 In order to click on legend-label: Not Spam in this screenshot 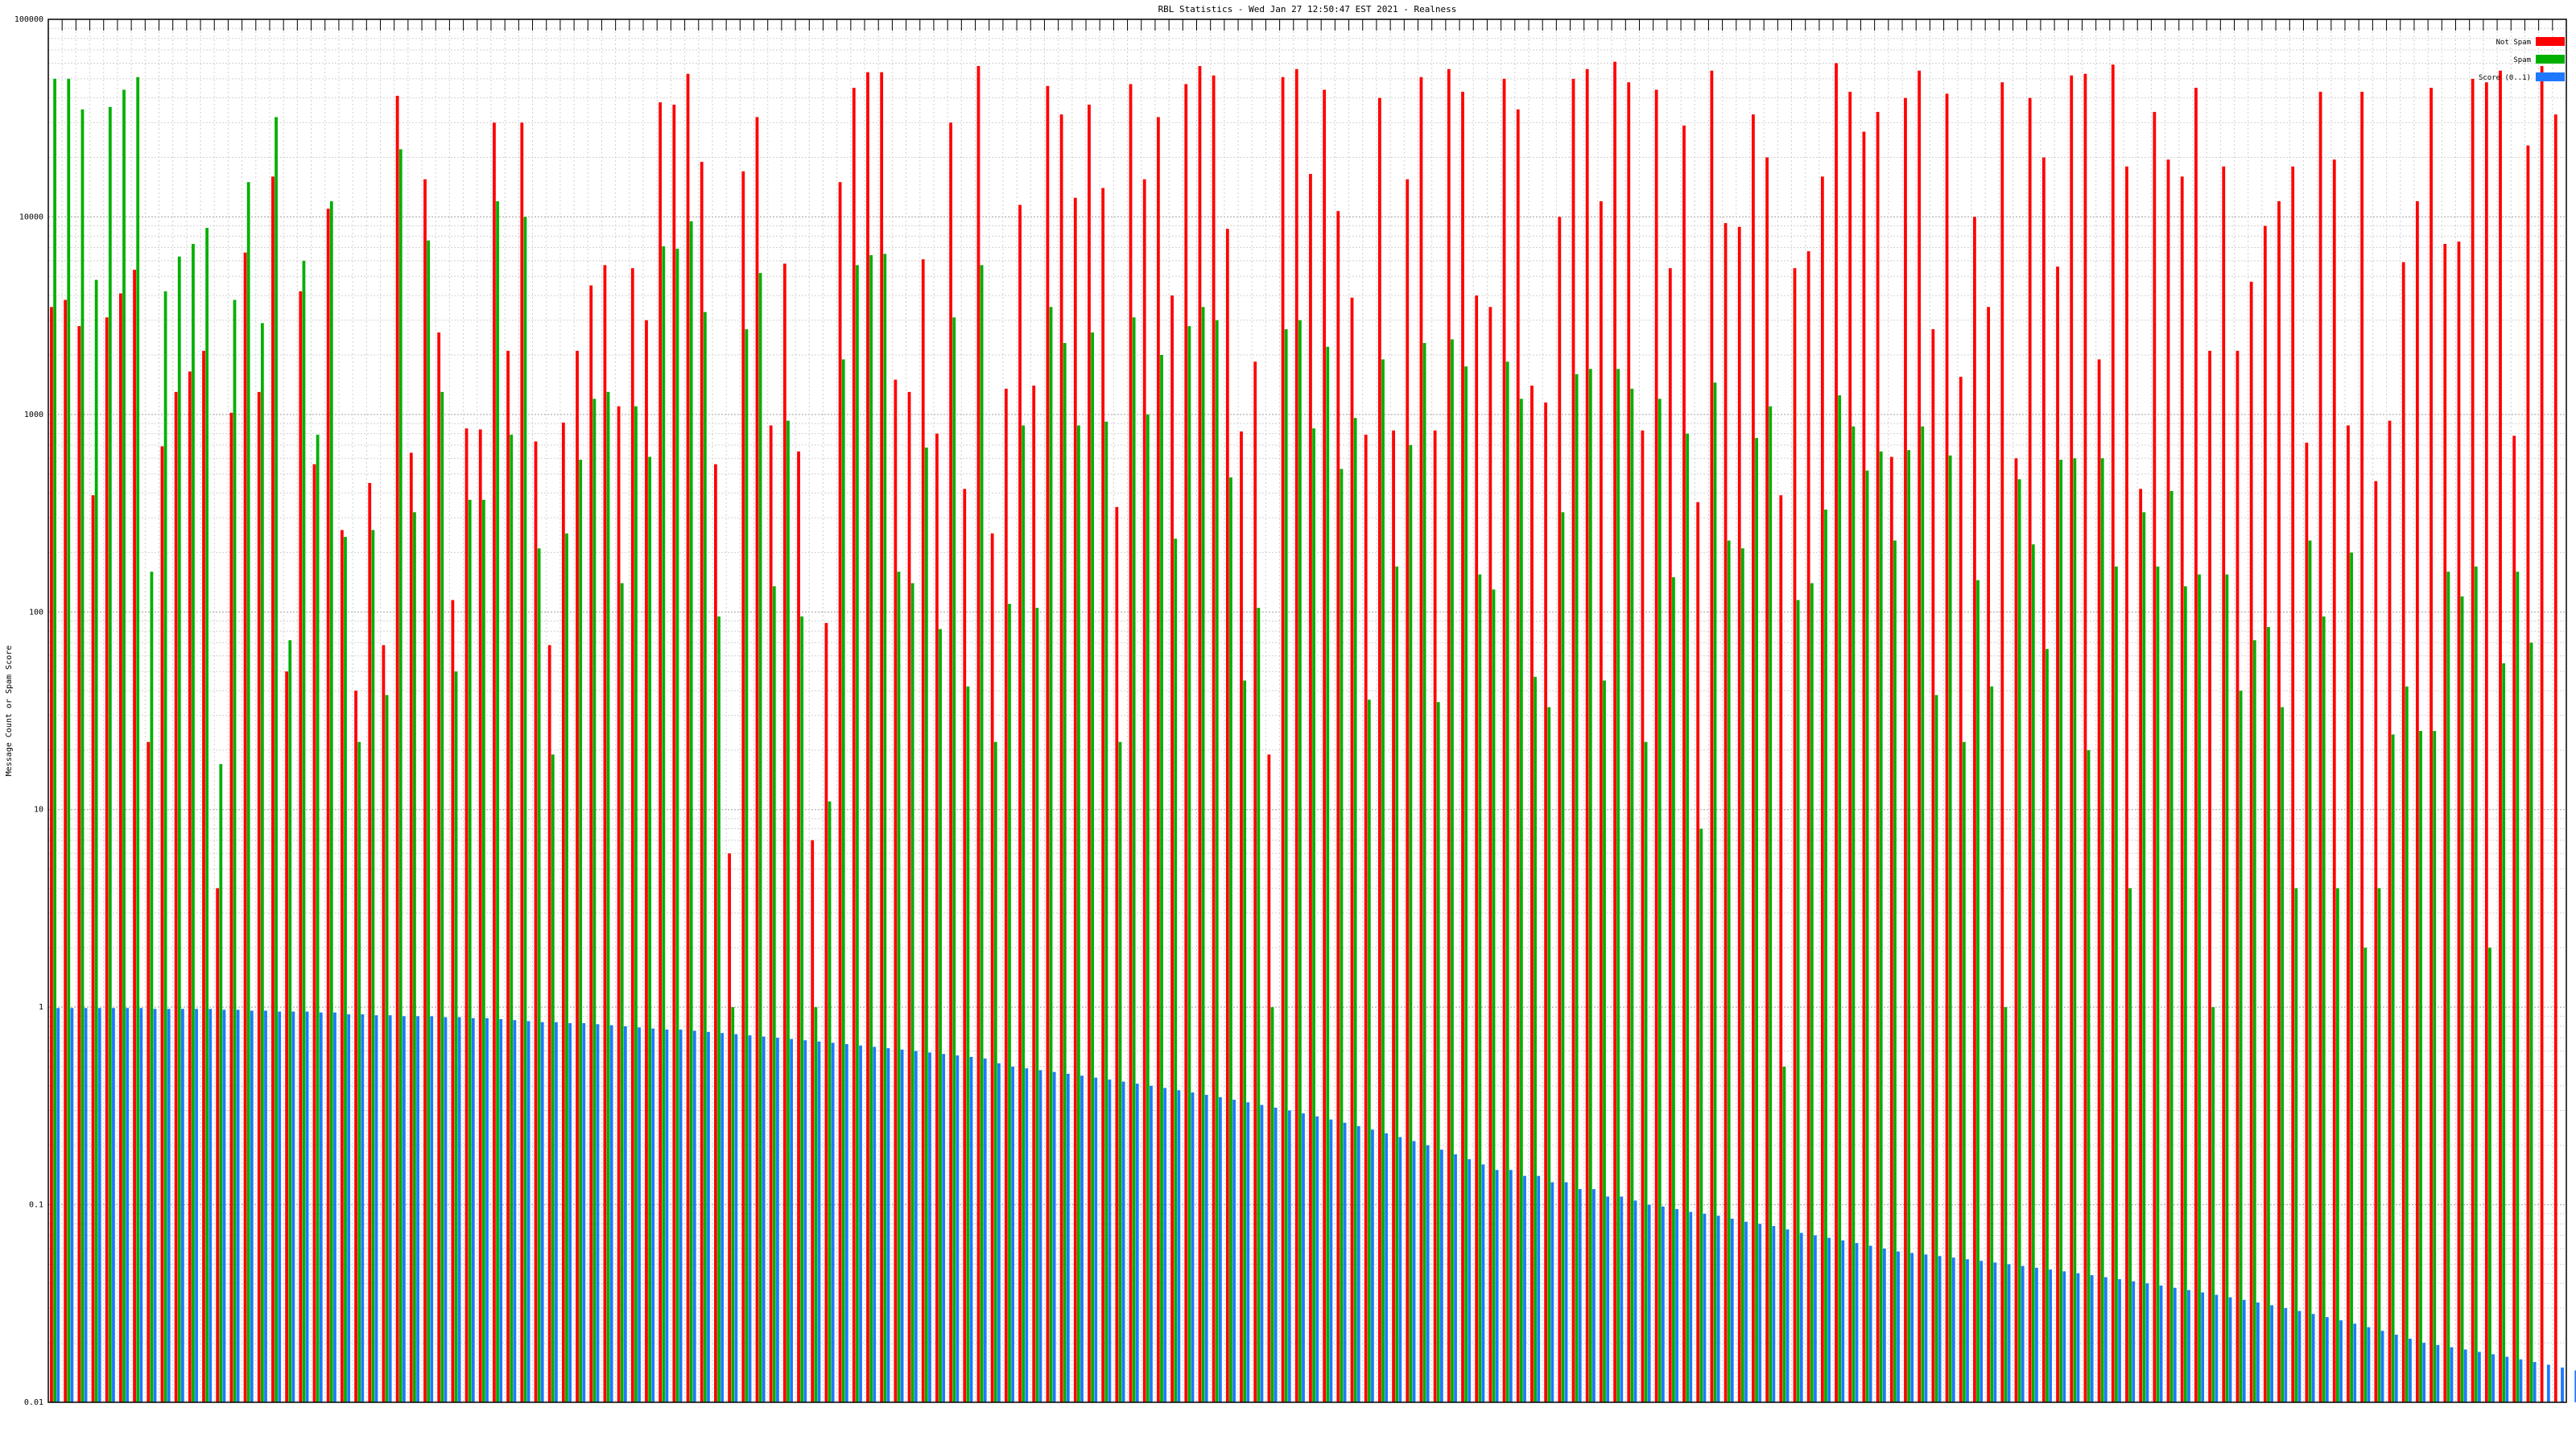, I will do `click(2513, 43)`.